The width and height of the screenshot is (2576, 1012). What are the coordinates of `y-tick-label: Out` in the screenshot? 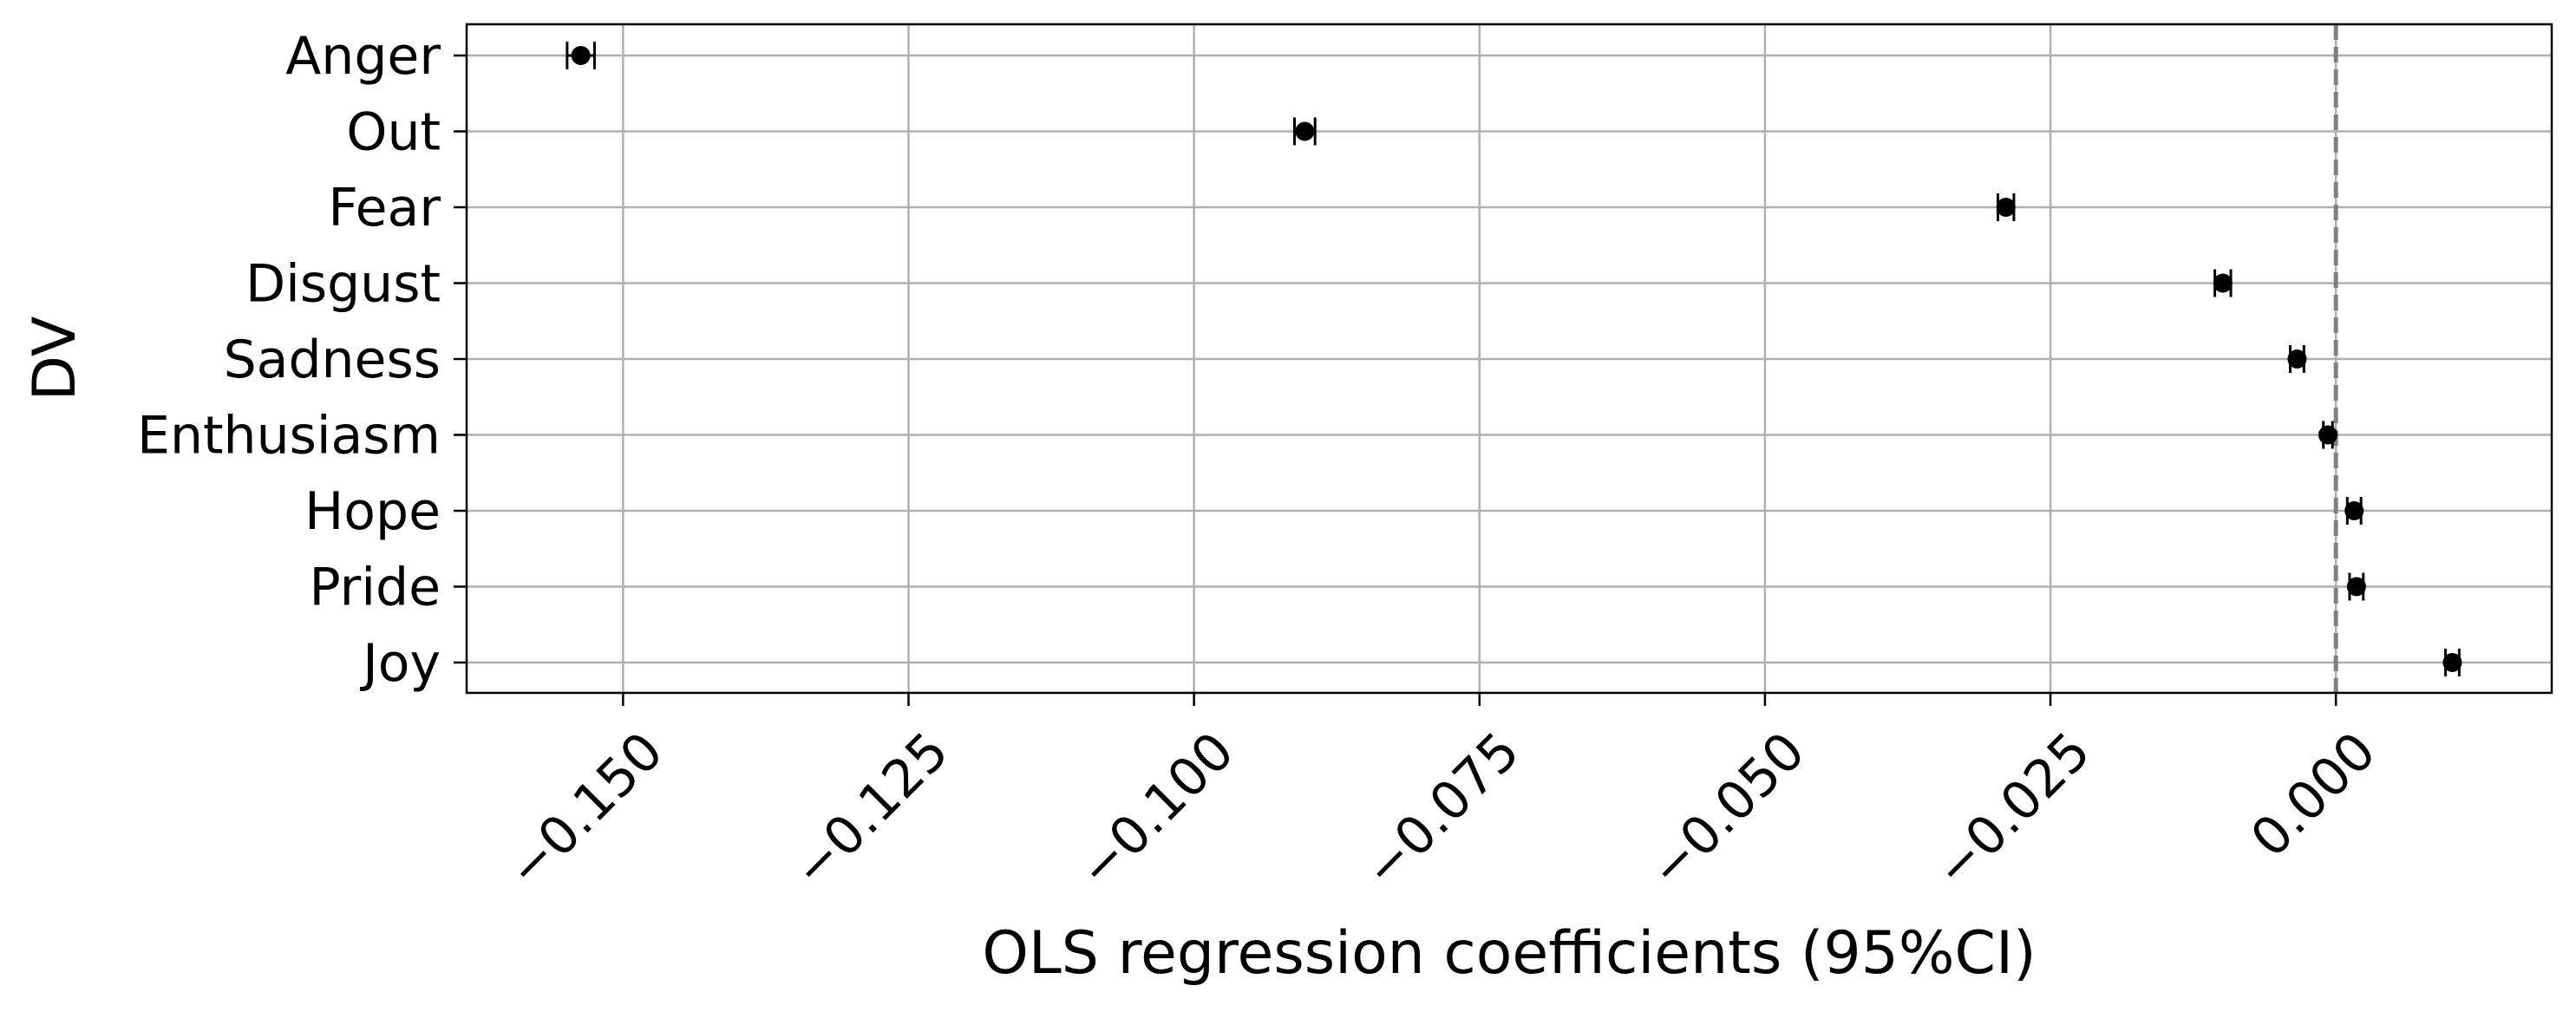 It's located at (393, 132).